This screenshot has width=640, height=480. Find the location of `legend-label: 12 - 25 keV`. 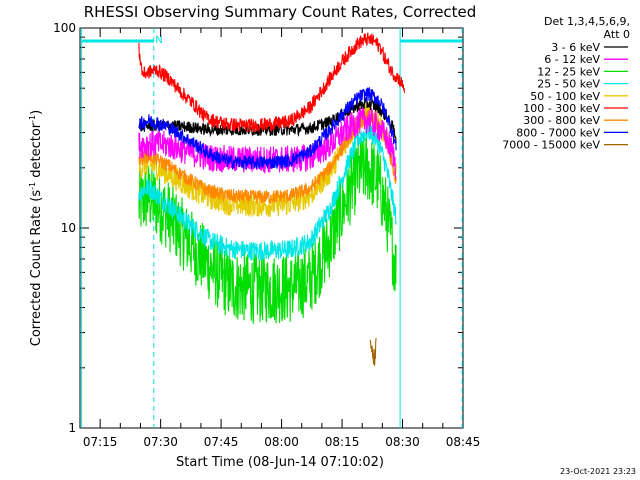

legend-label: 12 - 25 keV is located at coordinates (568, 71).